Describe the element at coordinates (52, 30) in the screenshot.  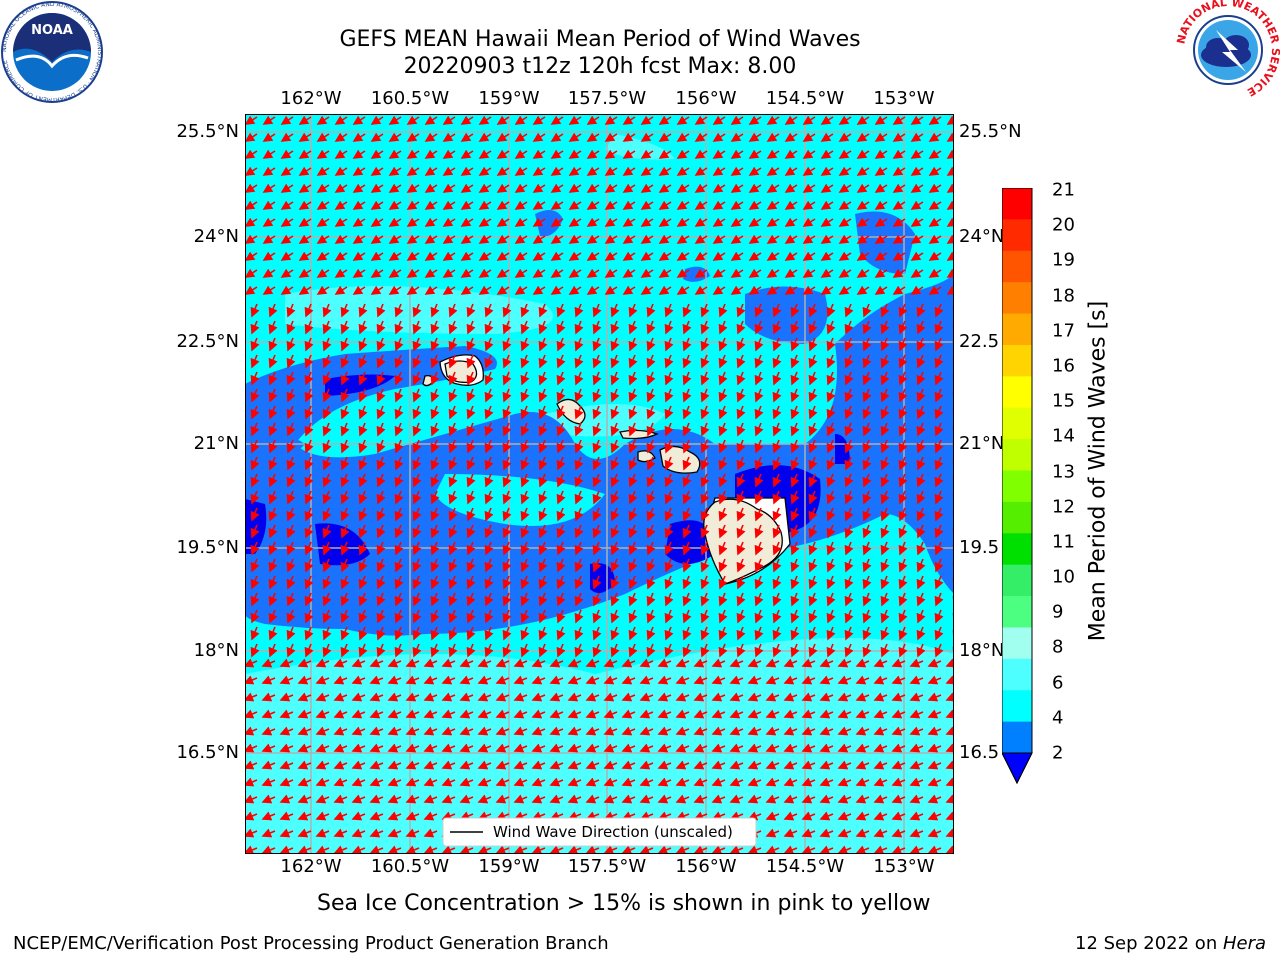
I see `noaa-logo-text: NOAA` at that location.